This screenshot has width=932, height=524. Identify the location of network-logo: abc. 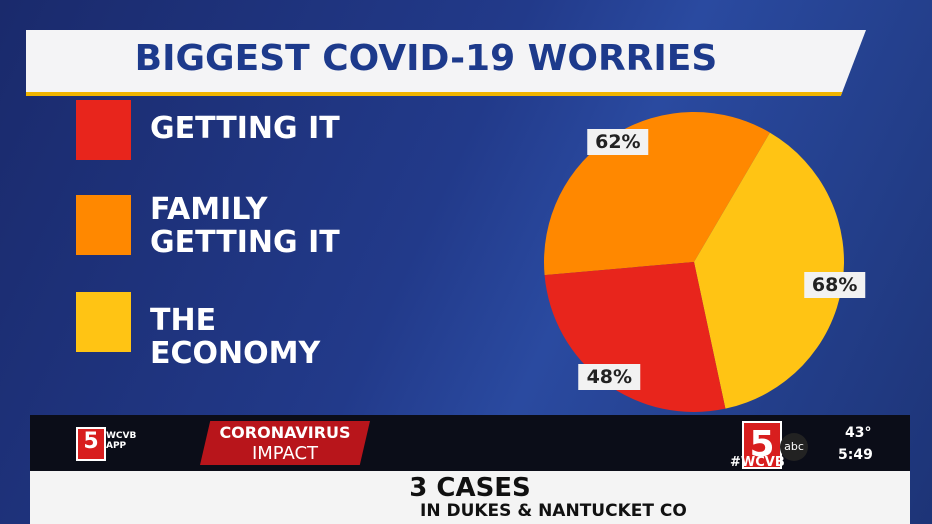
(794, 447).